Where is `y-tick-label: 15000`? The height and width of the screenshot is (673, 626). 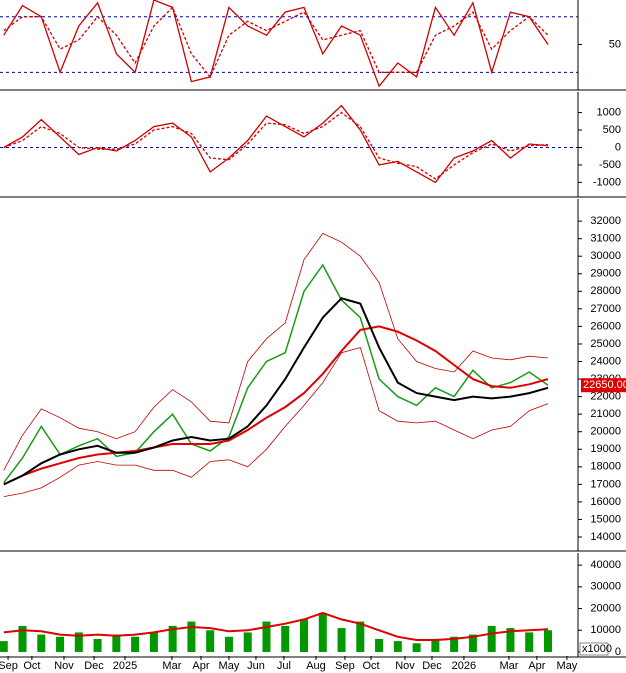
y-tick-label: 15000 is located at coordinates (605, 519).